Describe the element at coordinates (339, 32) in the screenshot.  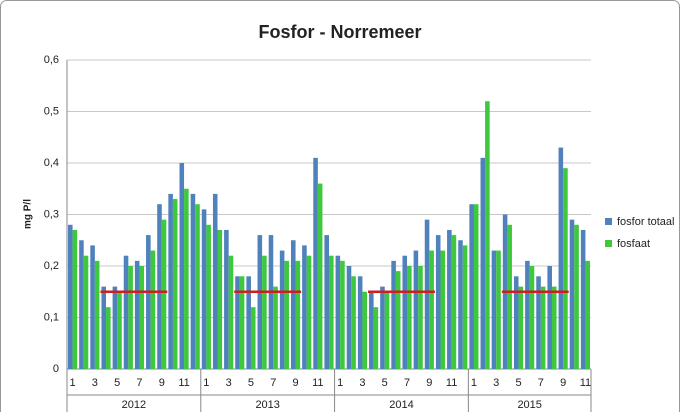
I see `chart-title: Fosfor - Norremeer` at that location.